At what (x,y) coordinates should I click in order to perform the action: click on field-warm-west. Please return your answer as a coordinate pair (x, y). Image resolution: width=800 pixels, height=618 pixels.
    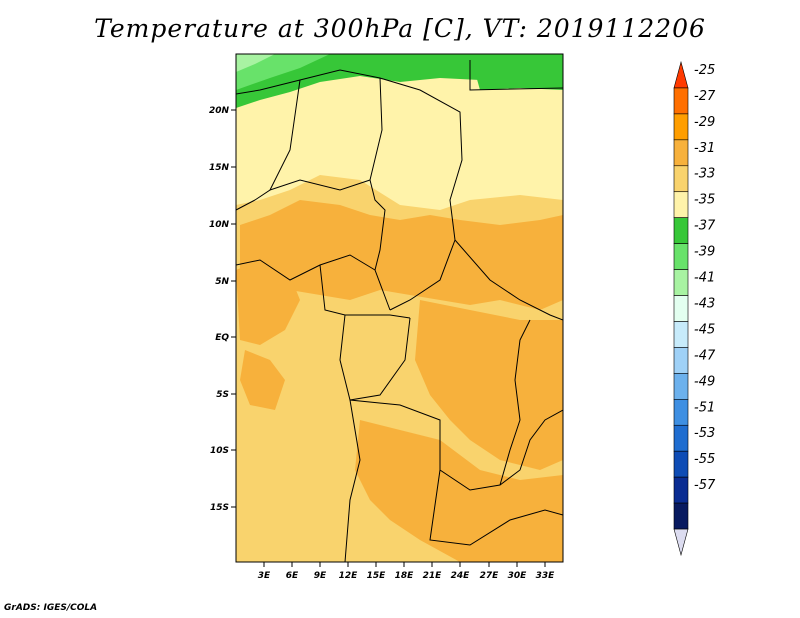
    Looking at the image, I should click on (268, 302).